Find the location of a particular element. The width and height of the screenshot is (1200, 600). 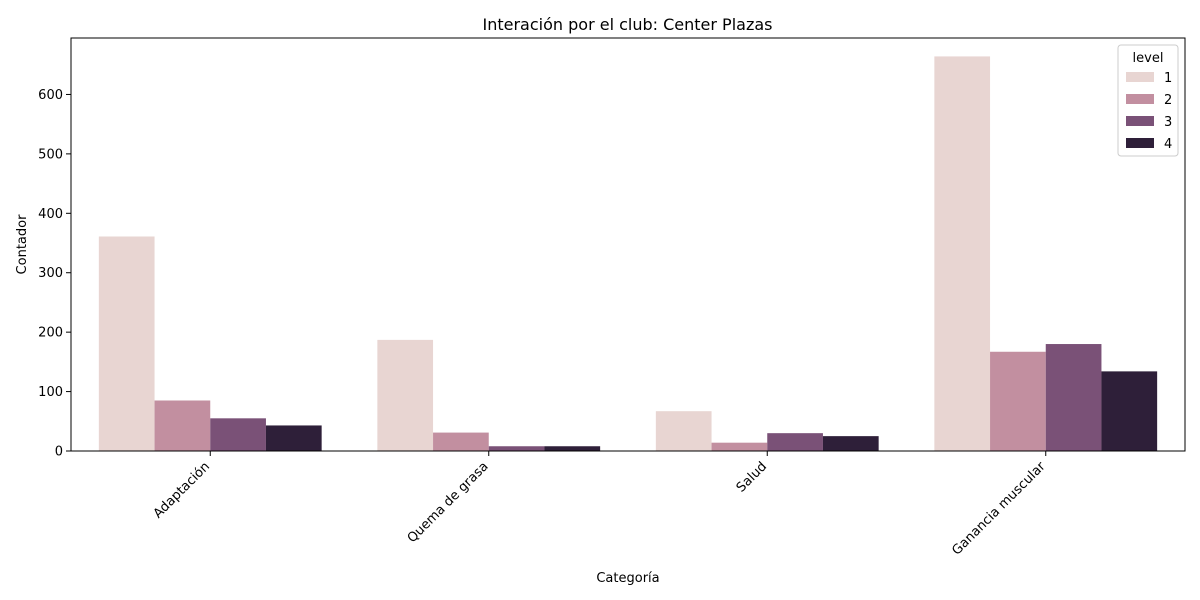

legend-label-1: 1 is located at coordinates (1168, 78).